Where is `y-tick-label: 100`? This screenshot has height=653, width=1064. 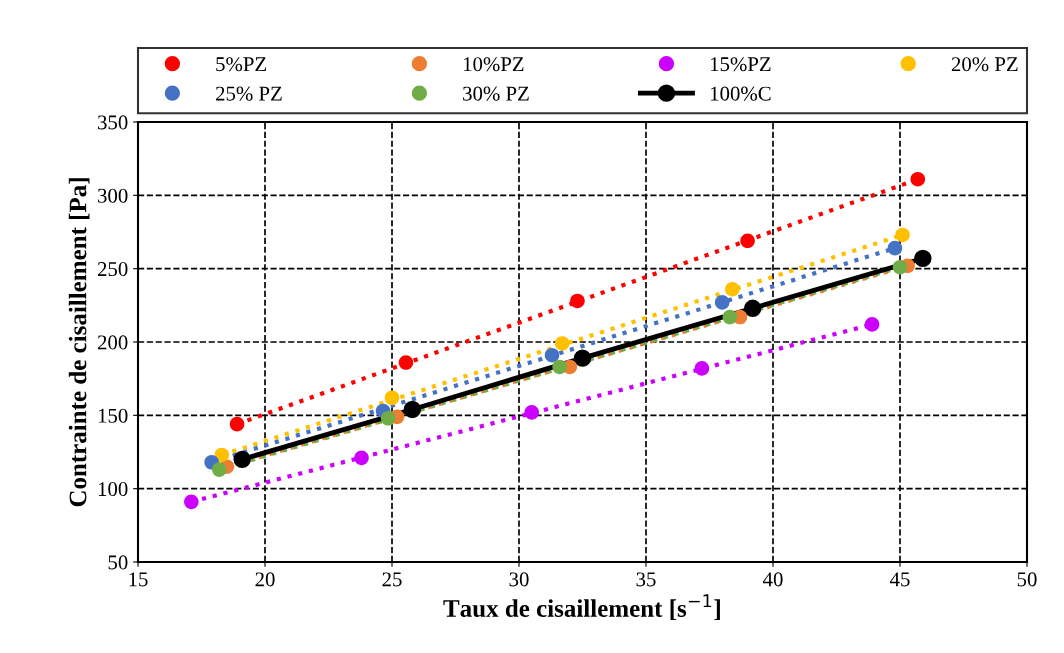 y-tick-label: 100 is located at coordinates (113, 489).